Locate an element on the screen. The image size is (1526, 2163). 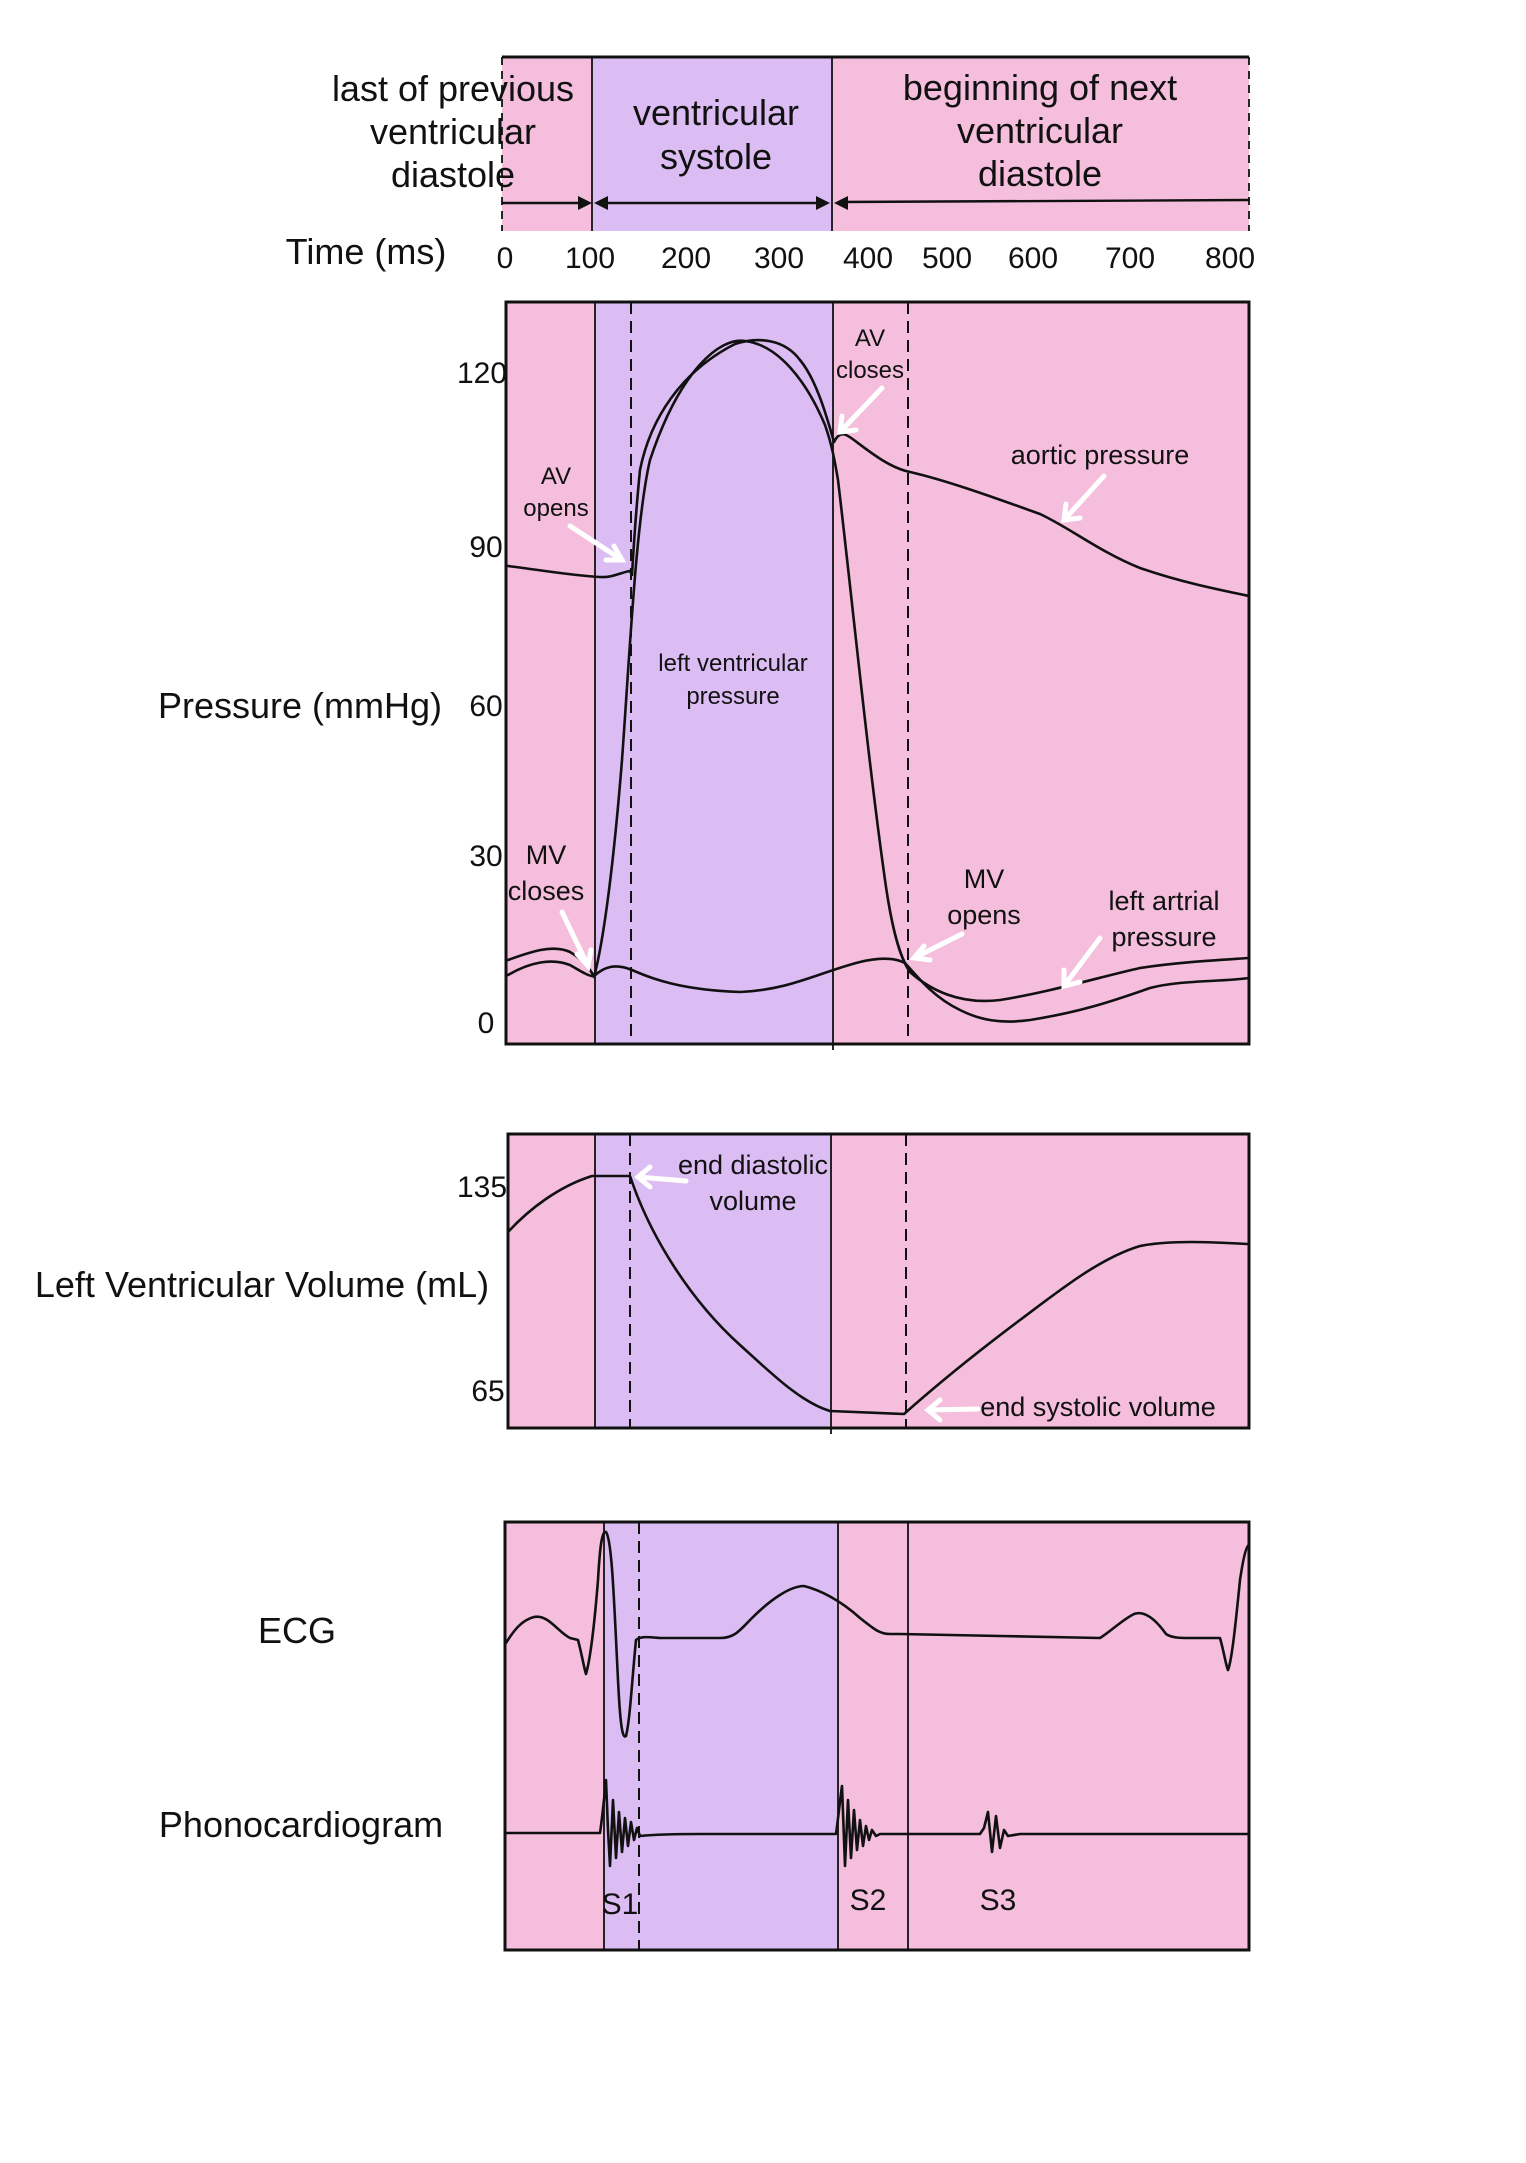
left-atrial-pressure-curve is located at coordinates (878, 990).